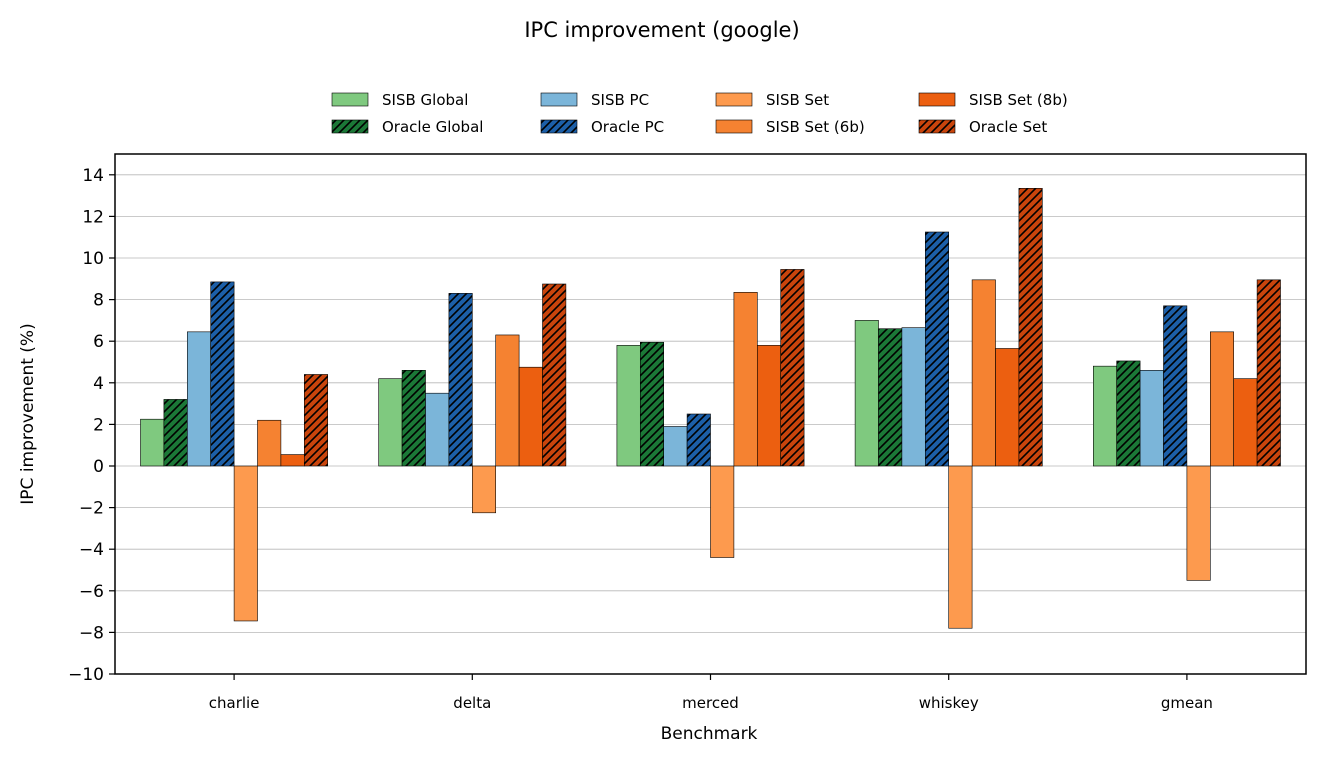  What do you see at coordinates (245, 543) in the screenshot?
I see `bar-sisb-set-charlie` at bounding box center [245, 543].